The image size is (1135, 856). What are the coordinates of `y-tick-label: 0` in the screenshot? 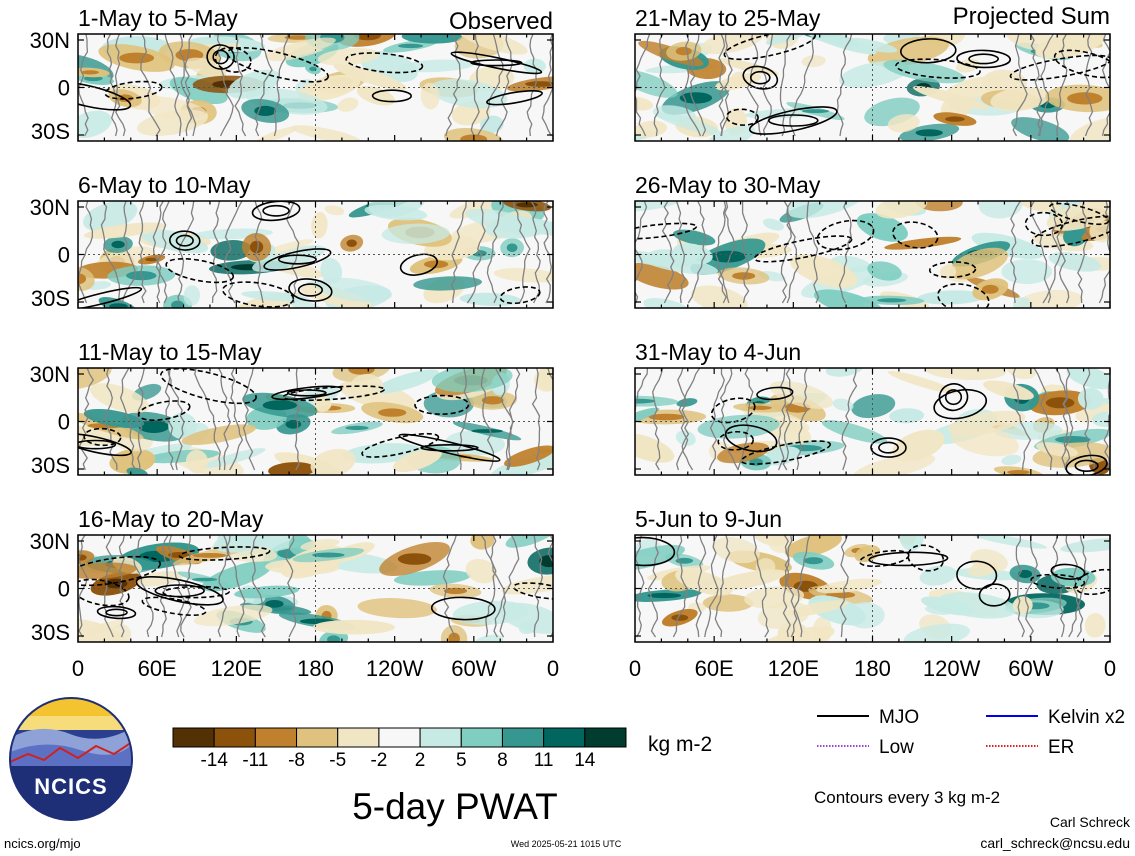 It's located at (64, 589).